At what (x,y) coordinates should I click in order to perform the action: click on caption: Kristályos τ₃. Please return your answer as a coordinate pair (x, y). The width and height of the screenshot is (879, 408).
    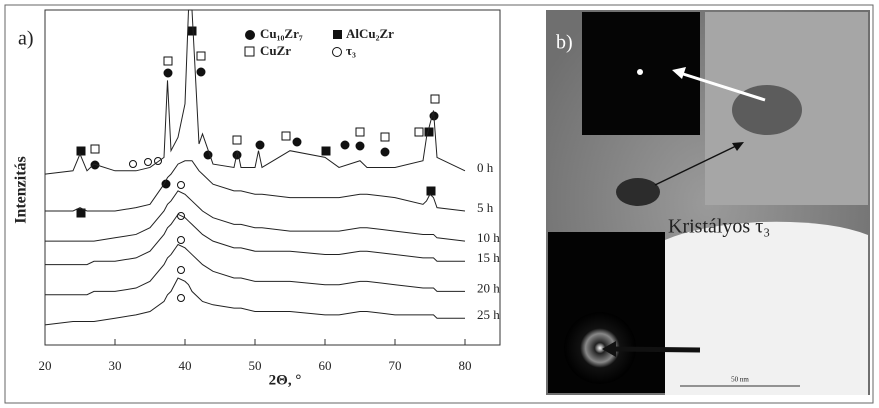
    Looking at the image, I should click on (719, 227).